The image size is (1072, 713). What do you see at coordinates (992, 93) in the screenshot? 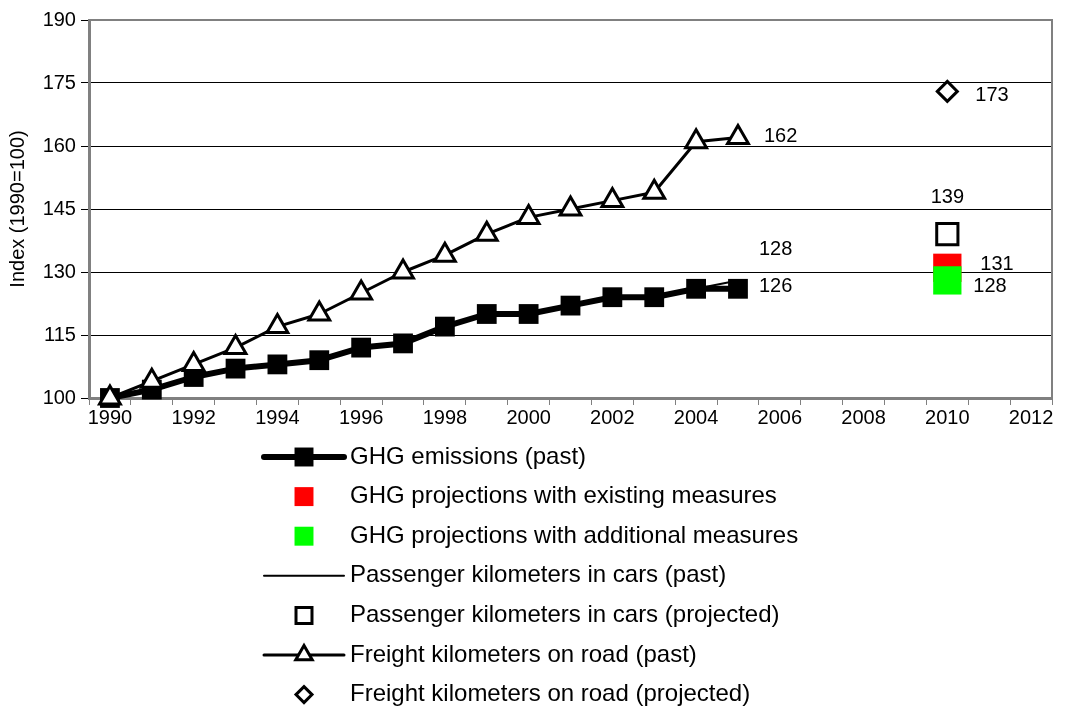
I see `data-label: 173` at bounding box center [992, 93].